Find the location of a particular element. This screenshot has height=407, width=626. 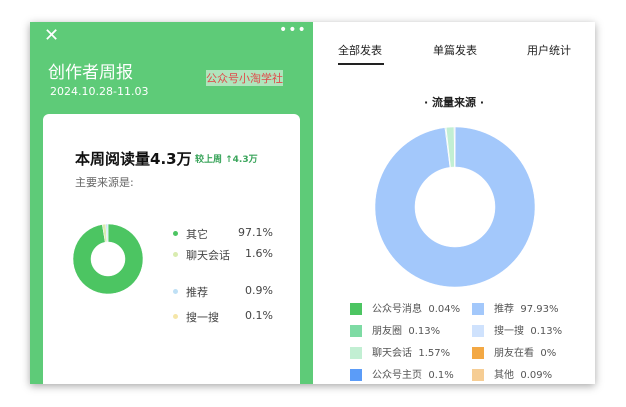

legend-name: 其它 is located at coordinates (197, 234).